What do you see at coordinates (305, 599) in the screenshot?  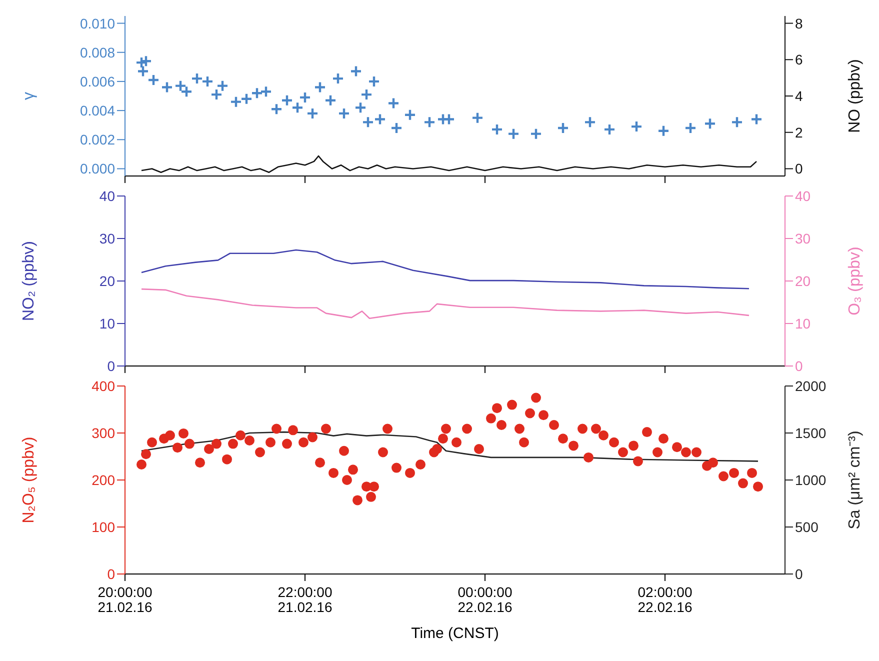 I see `x-tick-label: 22:00:00 21.02.16` at bounding box center [305, 599].